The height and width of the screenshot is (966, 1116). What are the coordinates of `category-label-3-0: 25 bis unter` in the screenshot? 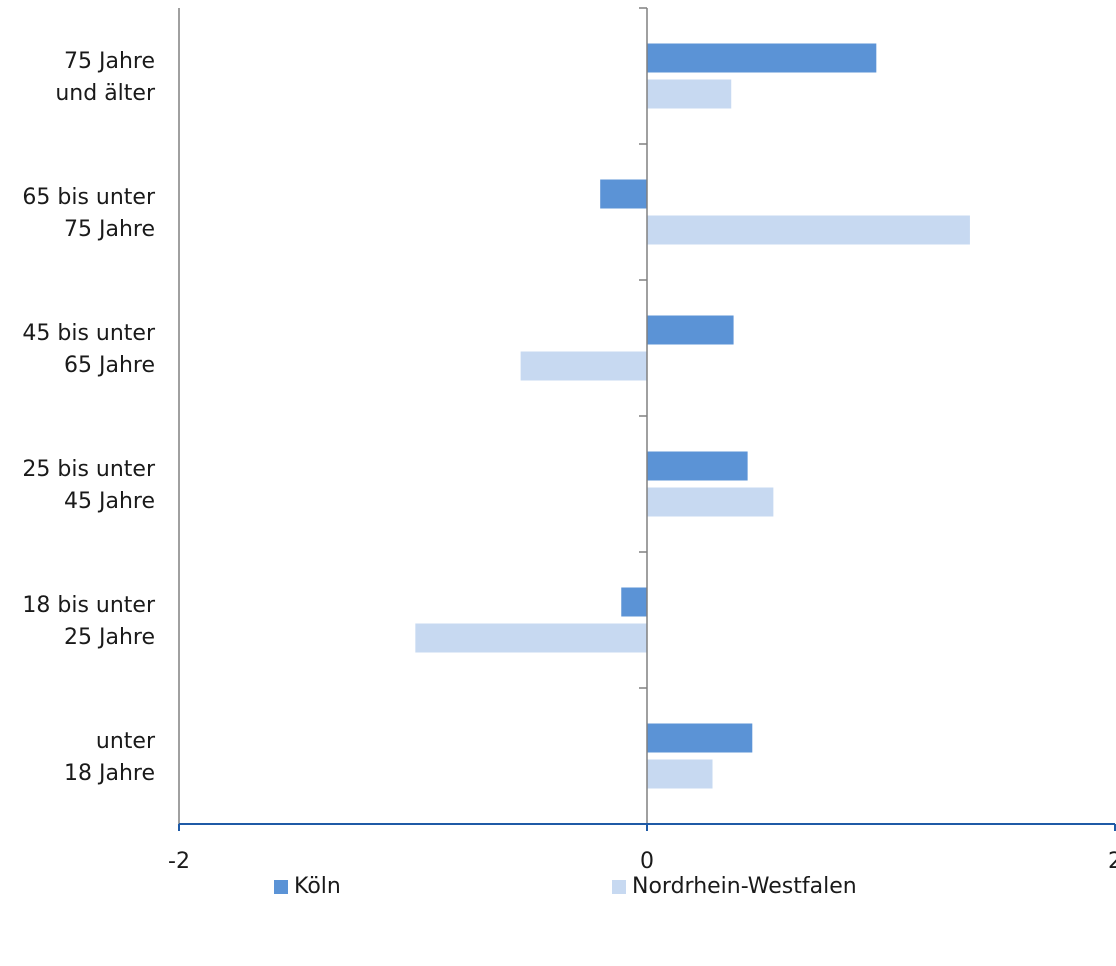 It's located at (89, 469).